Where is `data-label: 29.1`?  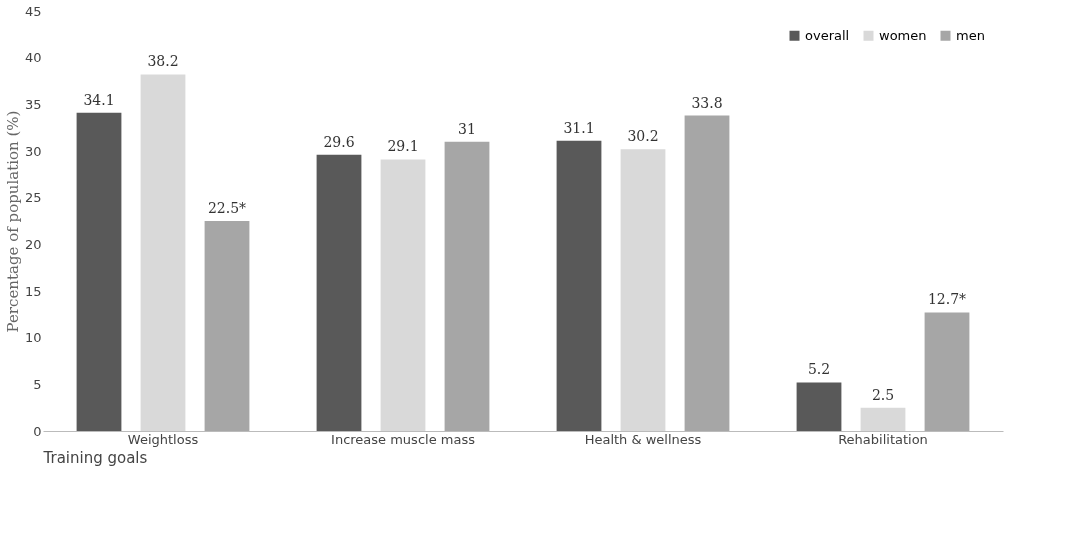 data-label: 29.1 is located at coordinates (403, 146).